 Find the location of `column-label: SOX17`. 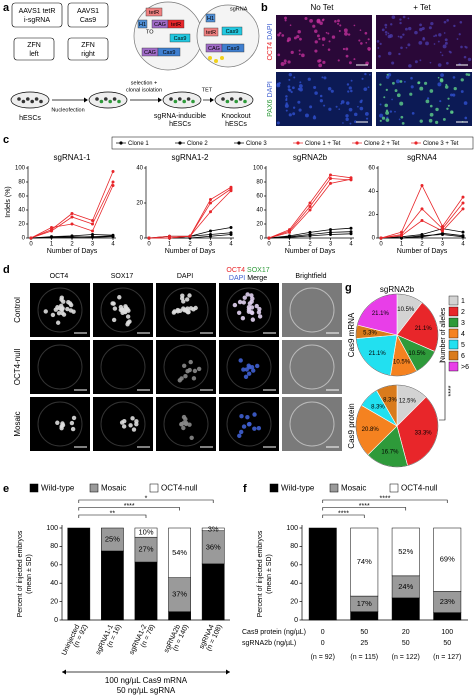

column-label: SOX17 is located at coordinates (122, 276).